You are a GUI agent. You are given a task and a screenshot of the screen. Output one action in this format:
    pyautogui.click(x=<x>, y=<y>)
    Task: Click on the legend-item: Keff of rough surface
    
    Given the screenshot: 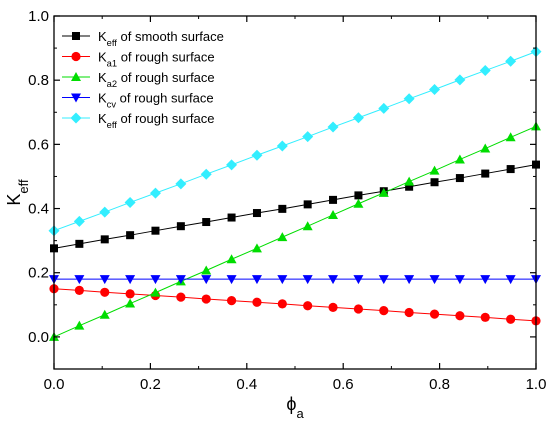 What is the action you would take?
    pyautogui.click(x=138, y=120)
    